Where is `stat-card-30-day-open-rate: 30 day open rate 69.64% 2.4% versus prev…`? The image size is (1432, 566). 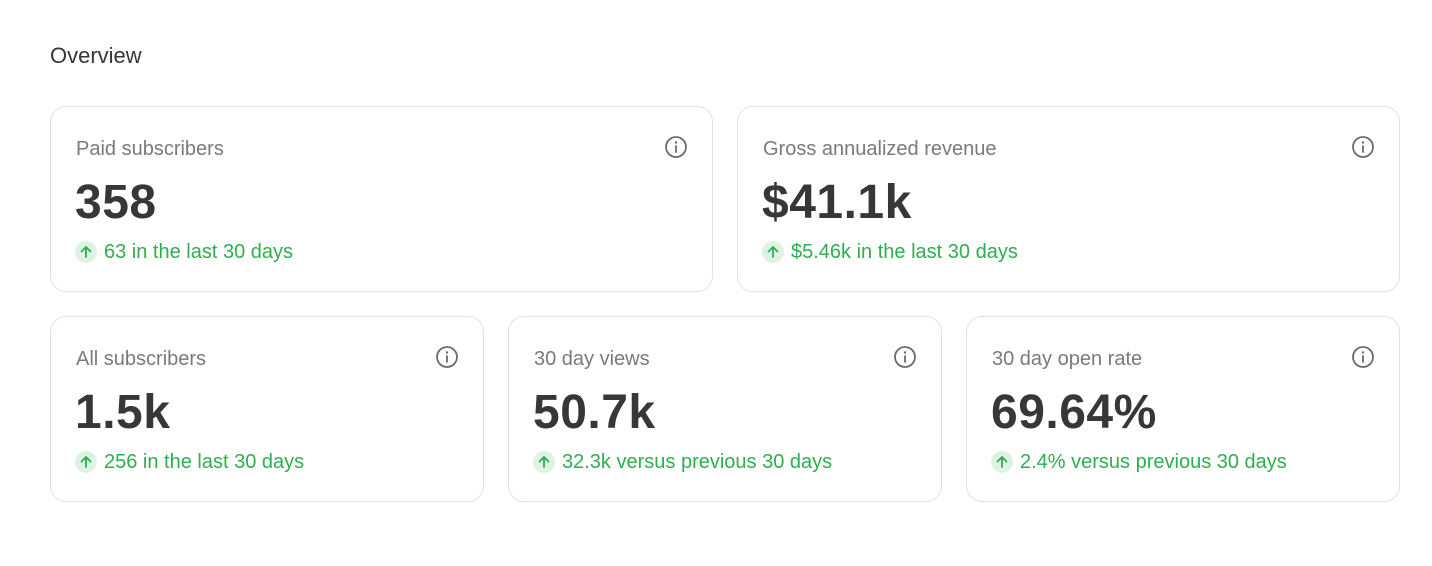 stat-card-30-day-open-rate: 30 day open rate 69.64% 2.4% versus prev… is located at coordinates (1183, 409).